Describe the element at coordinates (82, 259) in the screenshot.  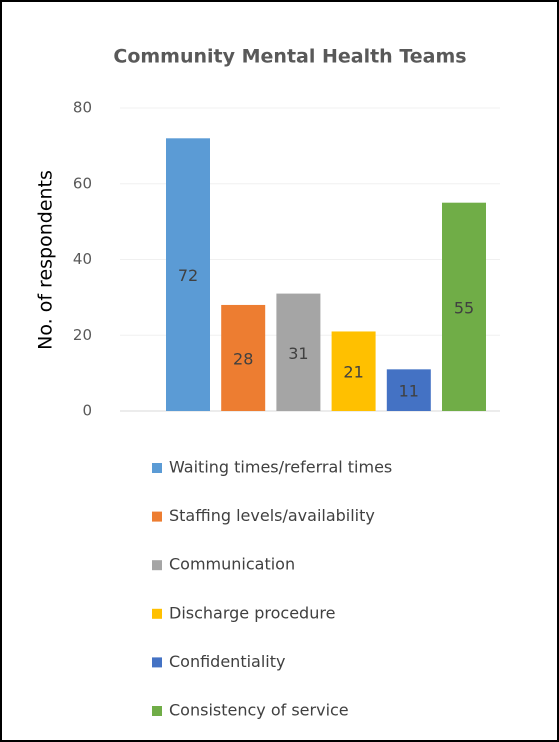
I see `y-tick-label: 40` at that location.